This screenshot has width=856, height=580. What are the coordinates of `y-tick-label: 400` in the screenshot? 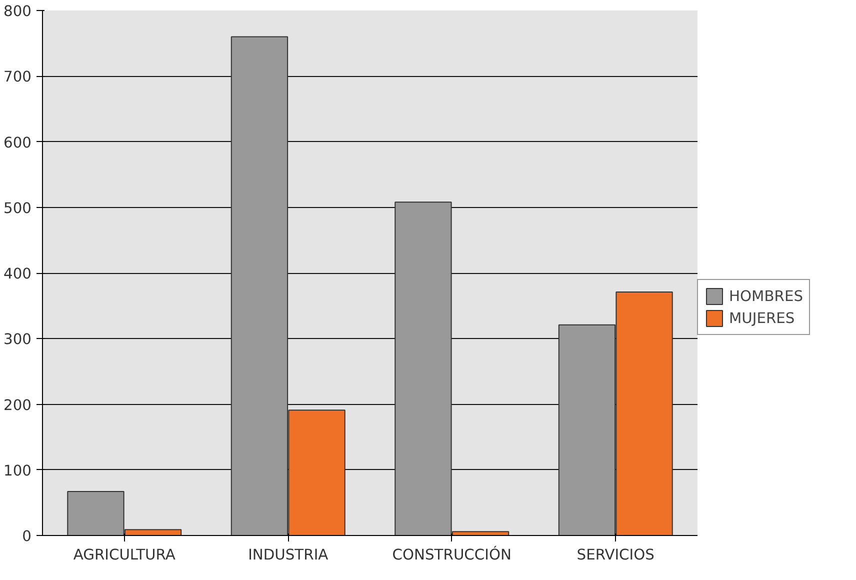 It's located at (18, 274).